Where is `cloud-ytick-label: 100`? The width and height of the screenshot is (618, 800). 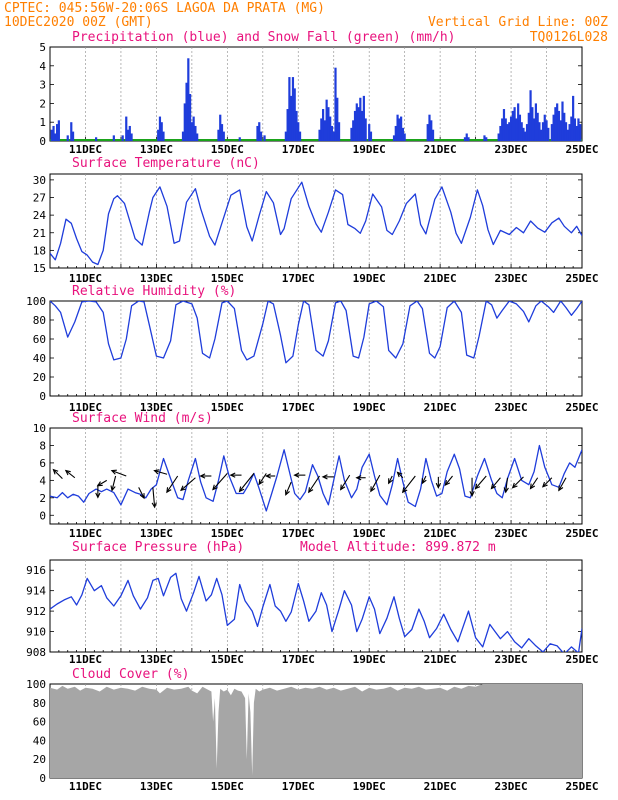
cloud-ytick-label: 100 is located at coordinates (36, 684).